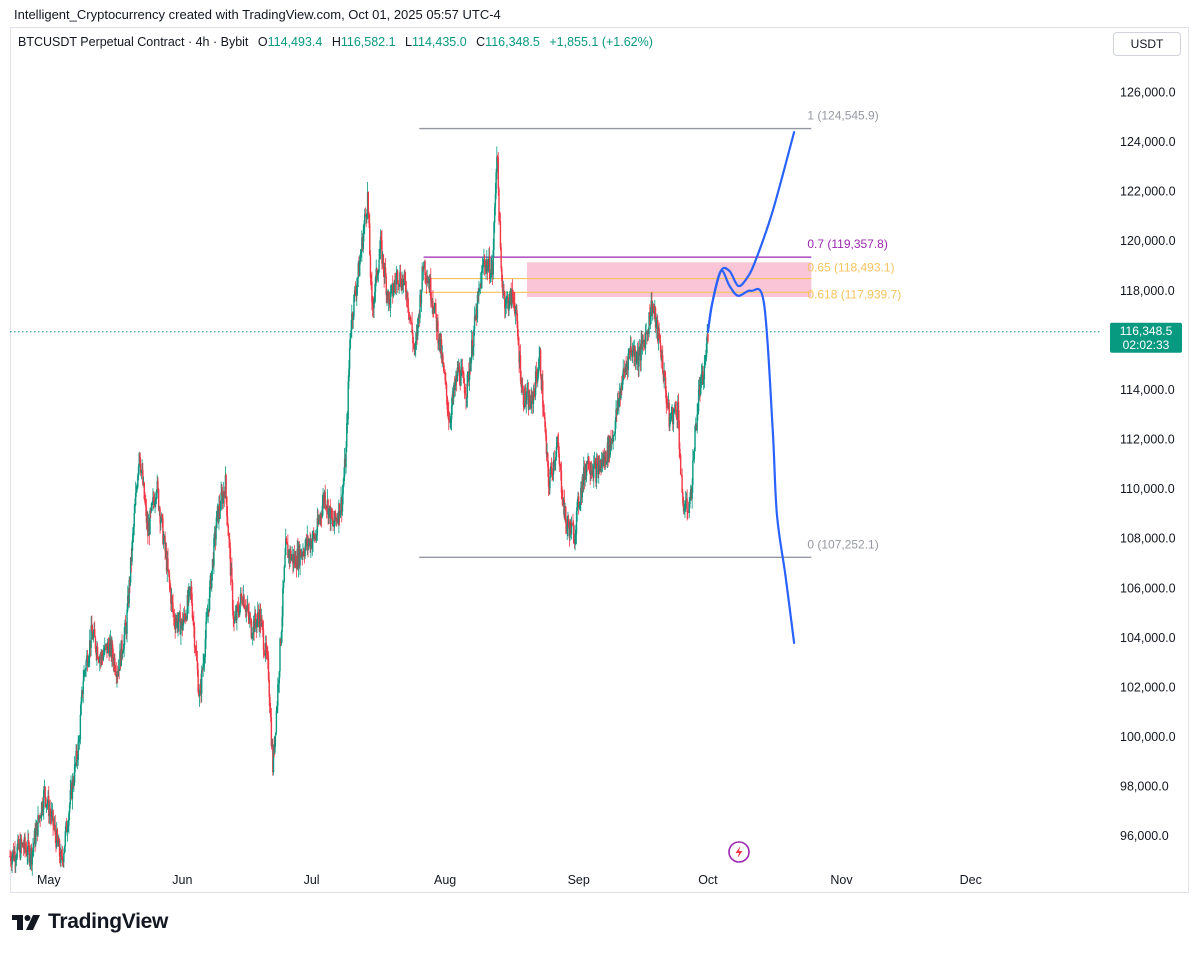 The width and height of the screenshot is (1199, 953). What do you see at coordinates (1144, 787) in the screenshot?
I see `y-tick-label: 98,000.0` at bounding box center [1144, 787].